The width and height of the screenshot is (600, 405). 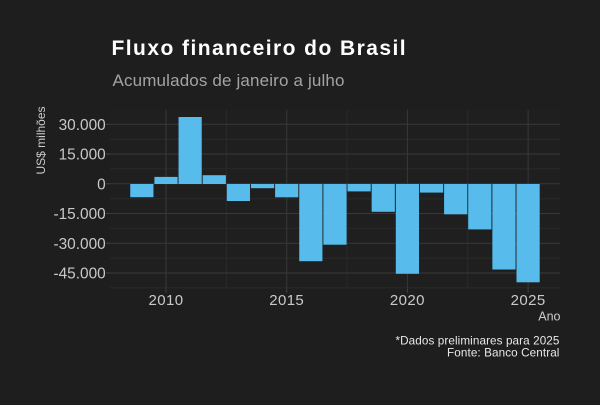 What do you see at coordinates (166, 300) in the screenshot?
I see `svg-text: 2010` at bounding box center [166, 300].